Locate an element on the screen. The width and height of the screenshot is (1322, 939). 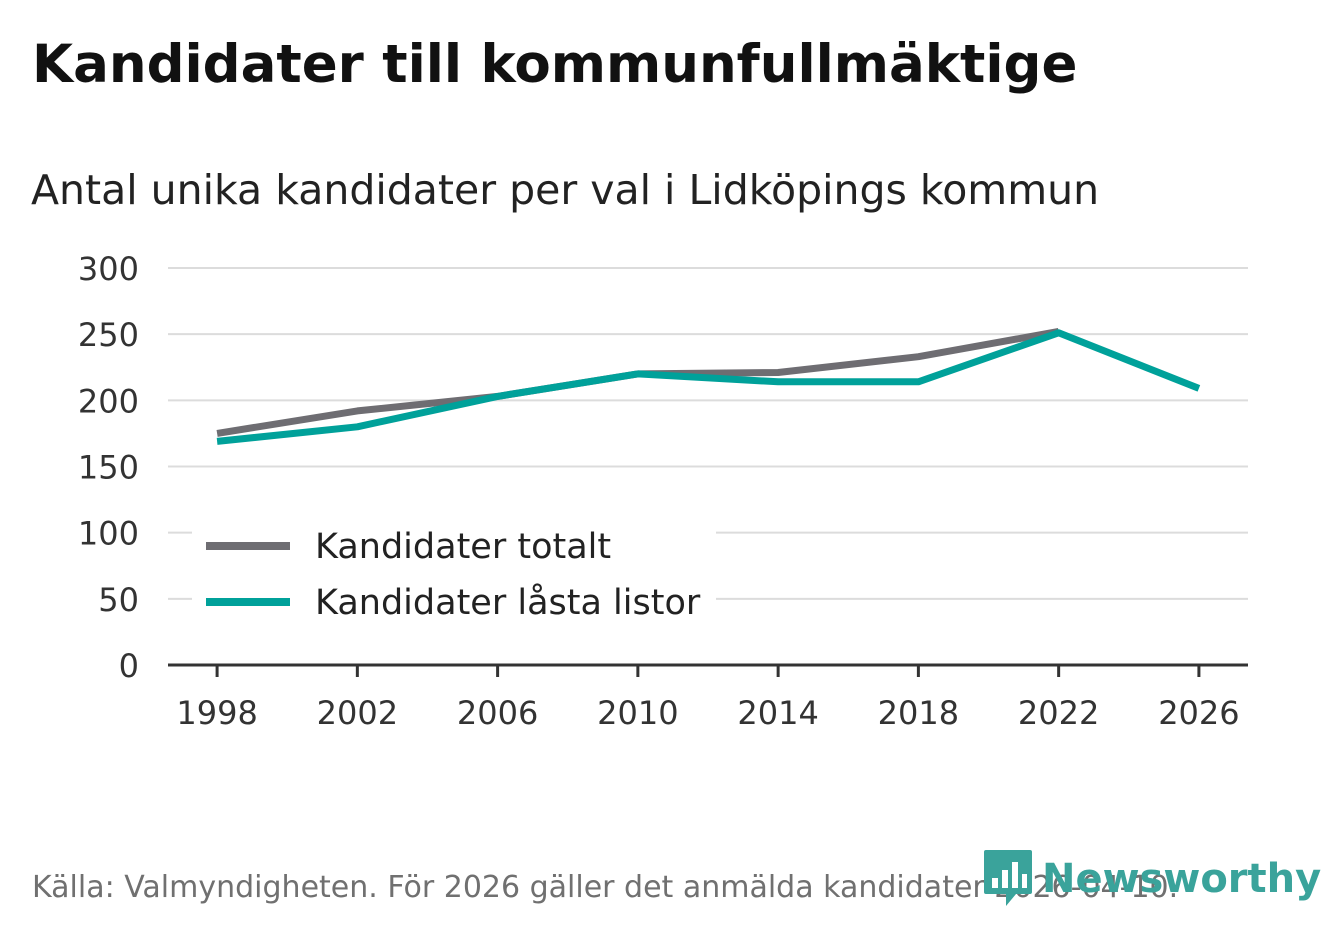
series-line-kandidater-totalt is located at coordinates (638, 382).